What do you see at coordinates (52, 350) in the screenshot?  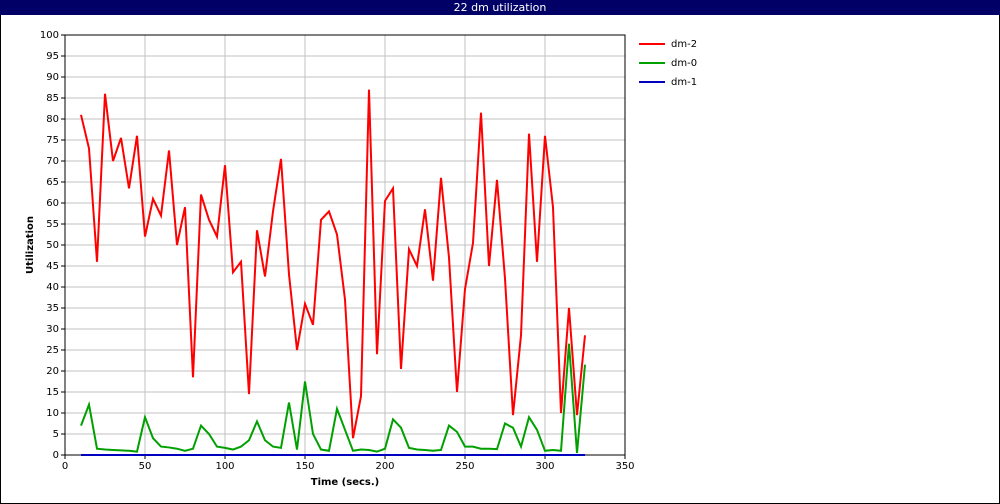 I see `y-tick-label: 25` at bounding box center [52, 350].